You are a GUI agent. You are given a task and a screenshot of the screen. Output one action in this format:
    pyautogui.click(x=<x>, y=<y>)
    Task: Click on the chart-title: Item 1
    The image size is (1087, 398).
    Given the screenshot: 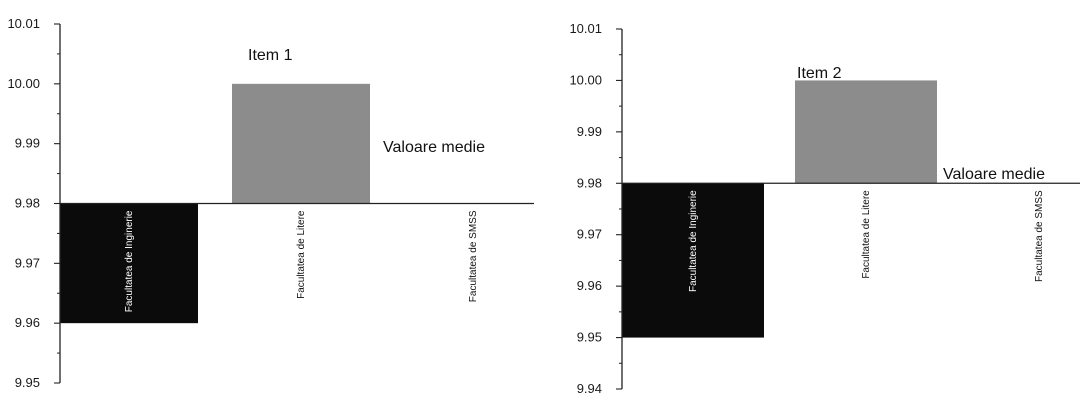 What is the action you would take?
    pyautogui.click(x=270, y=55)
    